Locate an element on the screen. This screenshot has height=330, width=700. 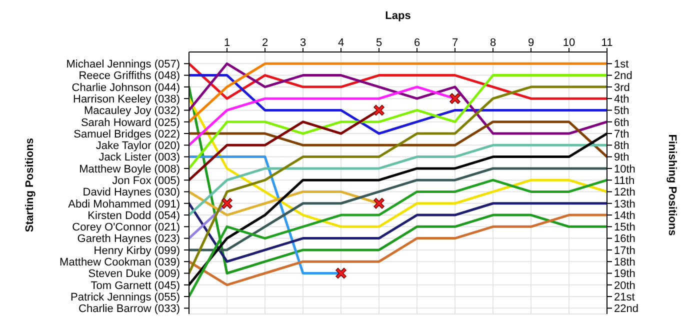
text: Gareth Haynes (023) is located at coordinates (128, 239).